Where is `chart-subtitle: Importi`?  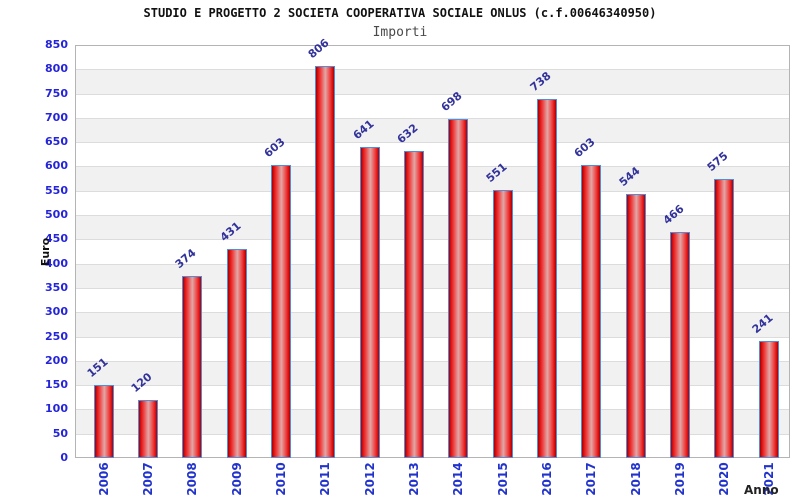 chart-subtitle: Importi is located at coordinates (400, 32).